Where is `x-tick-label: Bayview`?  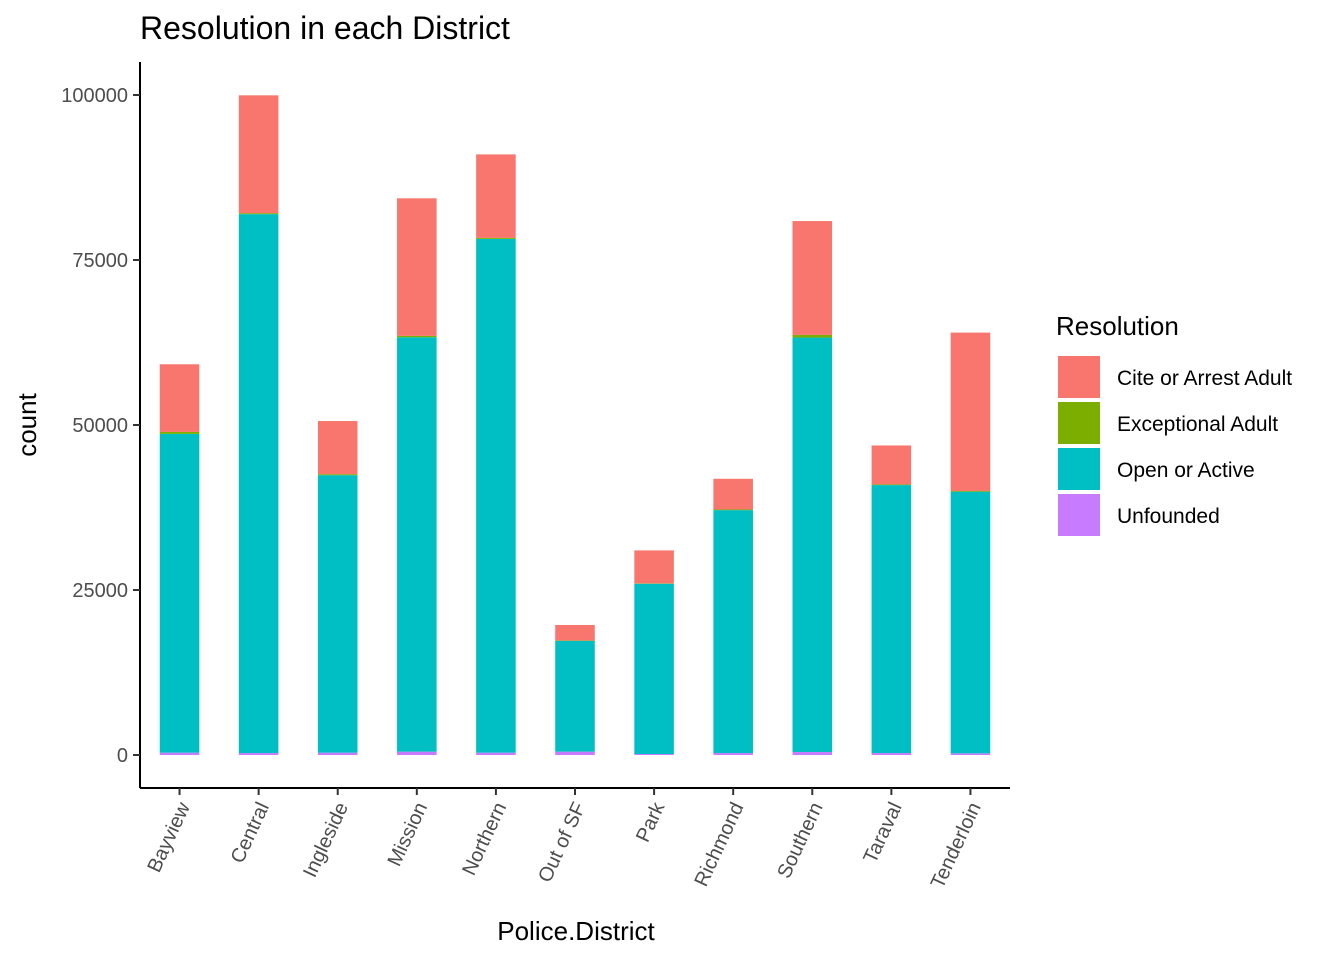 x-tick-label: Bayview is located at coordinates (169, 837).